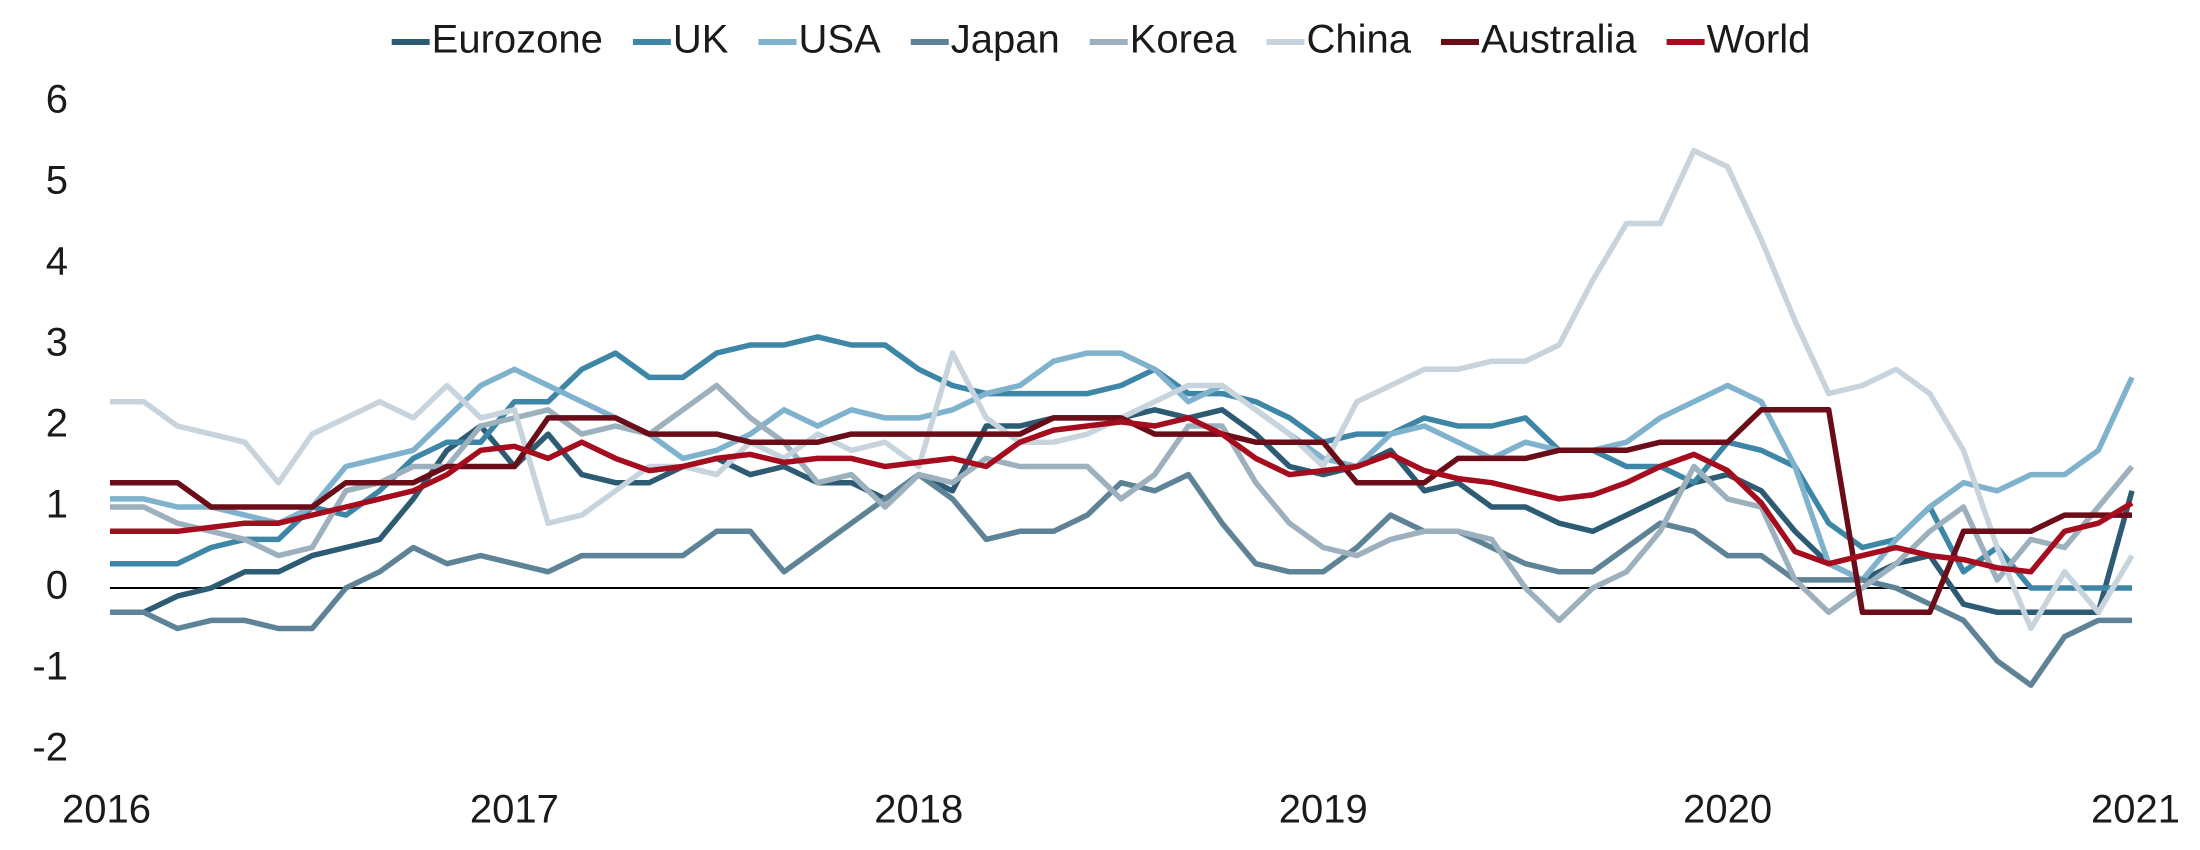 This screenshot has height=850, width=2200. What do you see at coordinates (57, 343) in the screenshot?
I see `y-tick-label: 3` at bounding box center [57, 343].